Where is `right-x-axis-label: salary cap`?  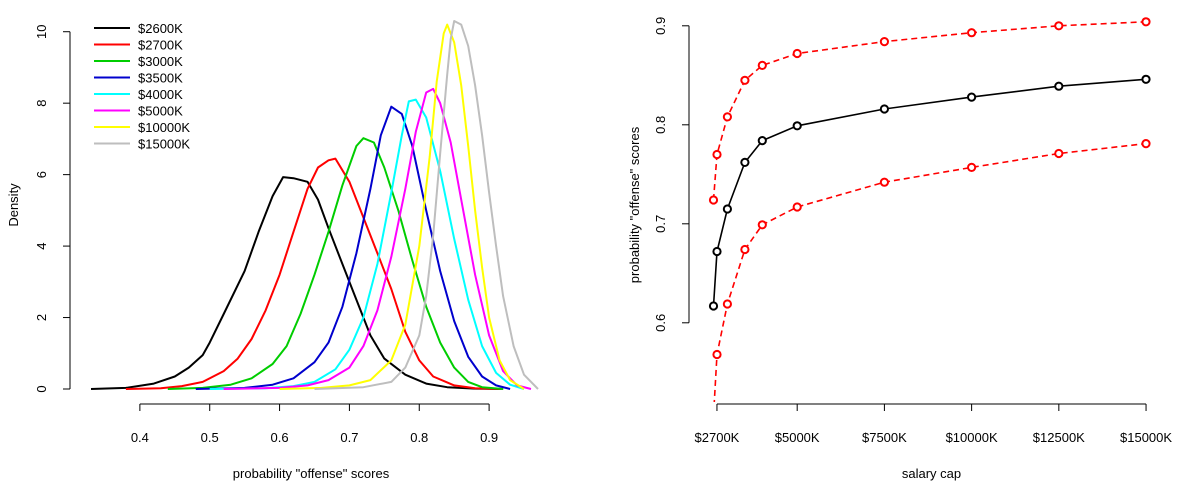 right-x-axis-label: salary cap is located at coordinates (931, 473).